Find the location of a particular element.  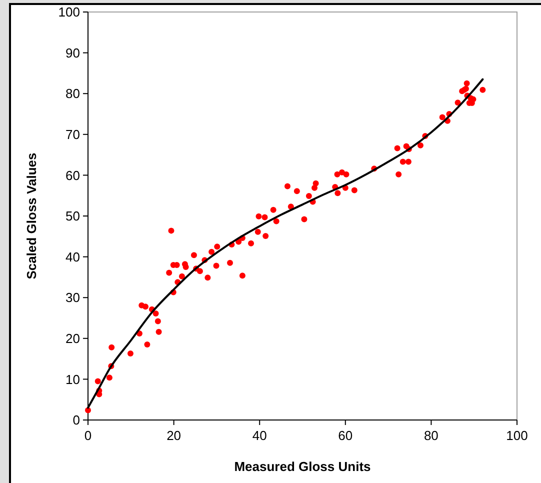

y-axis-title: Scaled Gloss Values is located at coordinates (31, 216).